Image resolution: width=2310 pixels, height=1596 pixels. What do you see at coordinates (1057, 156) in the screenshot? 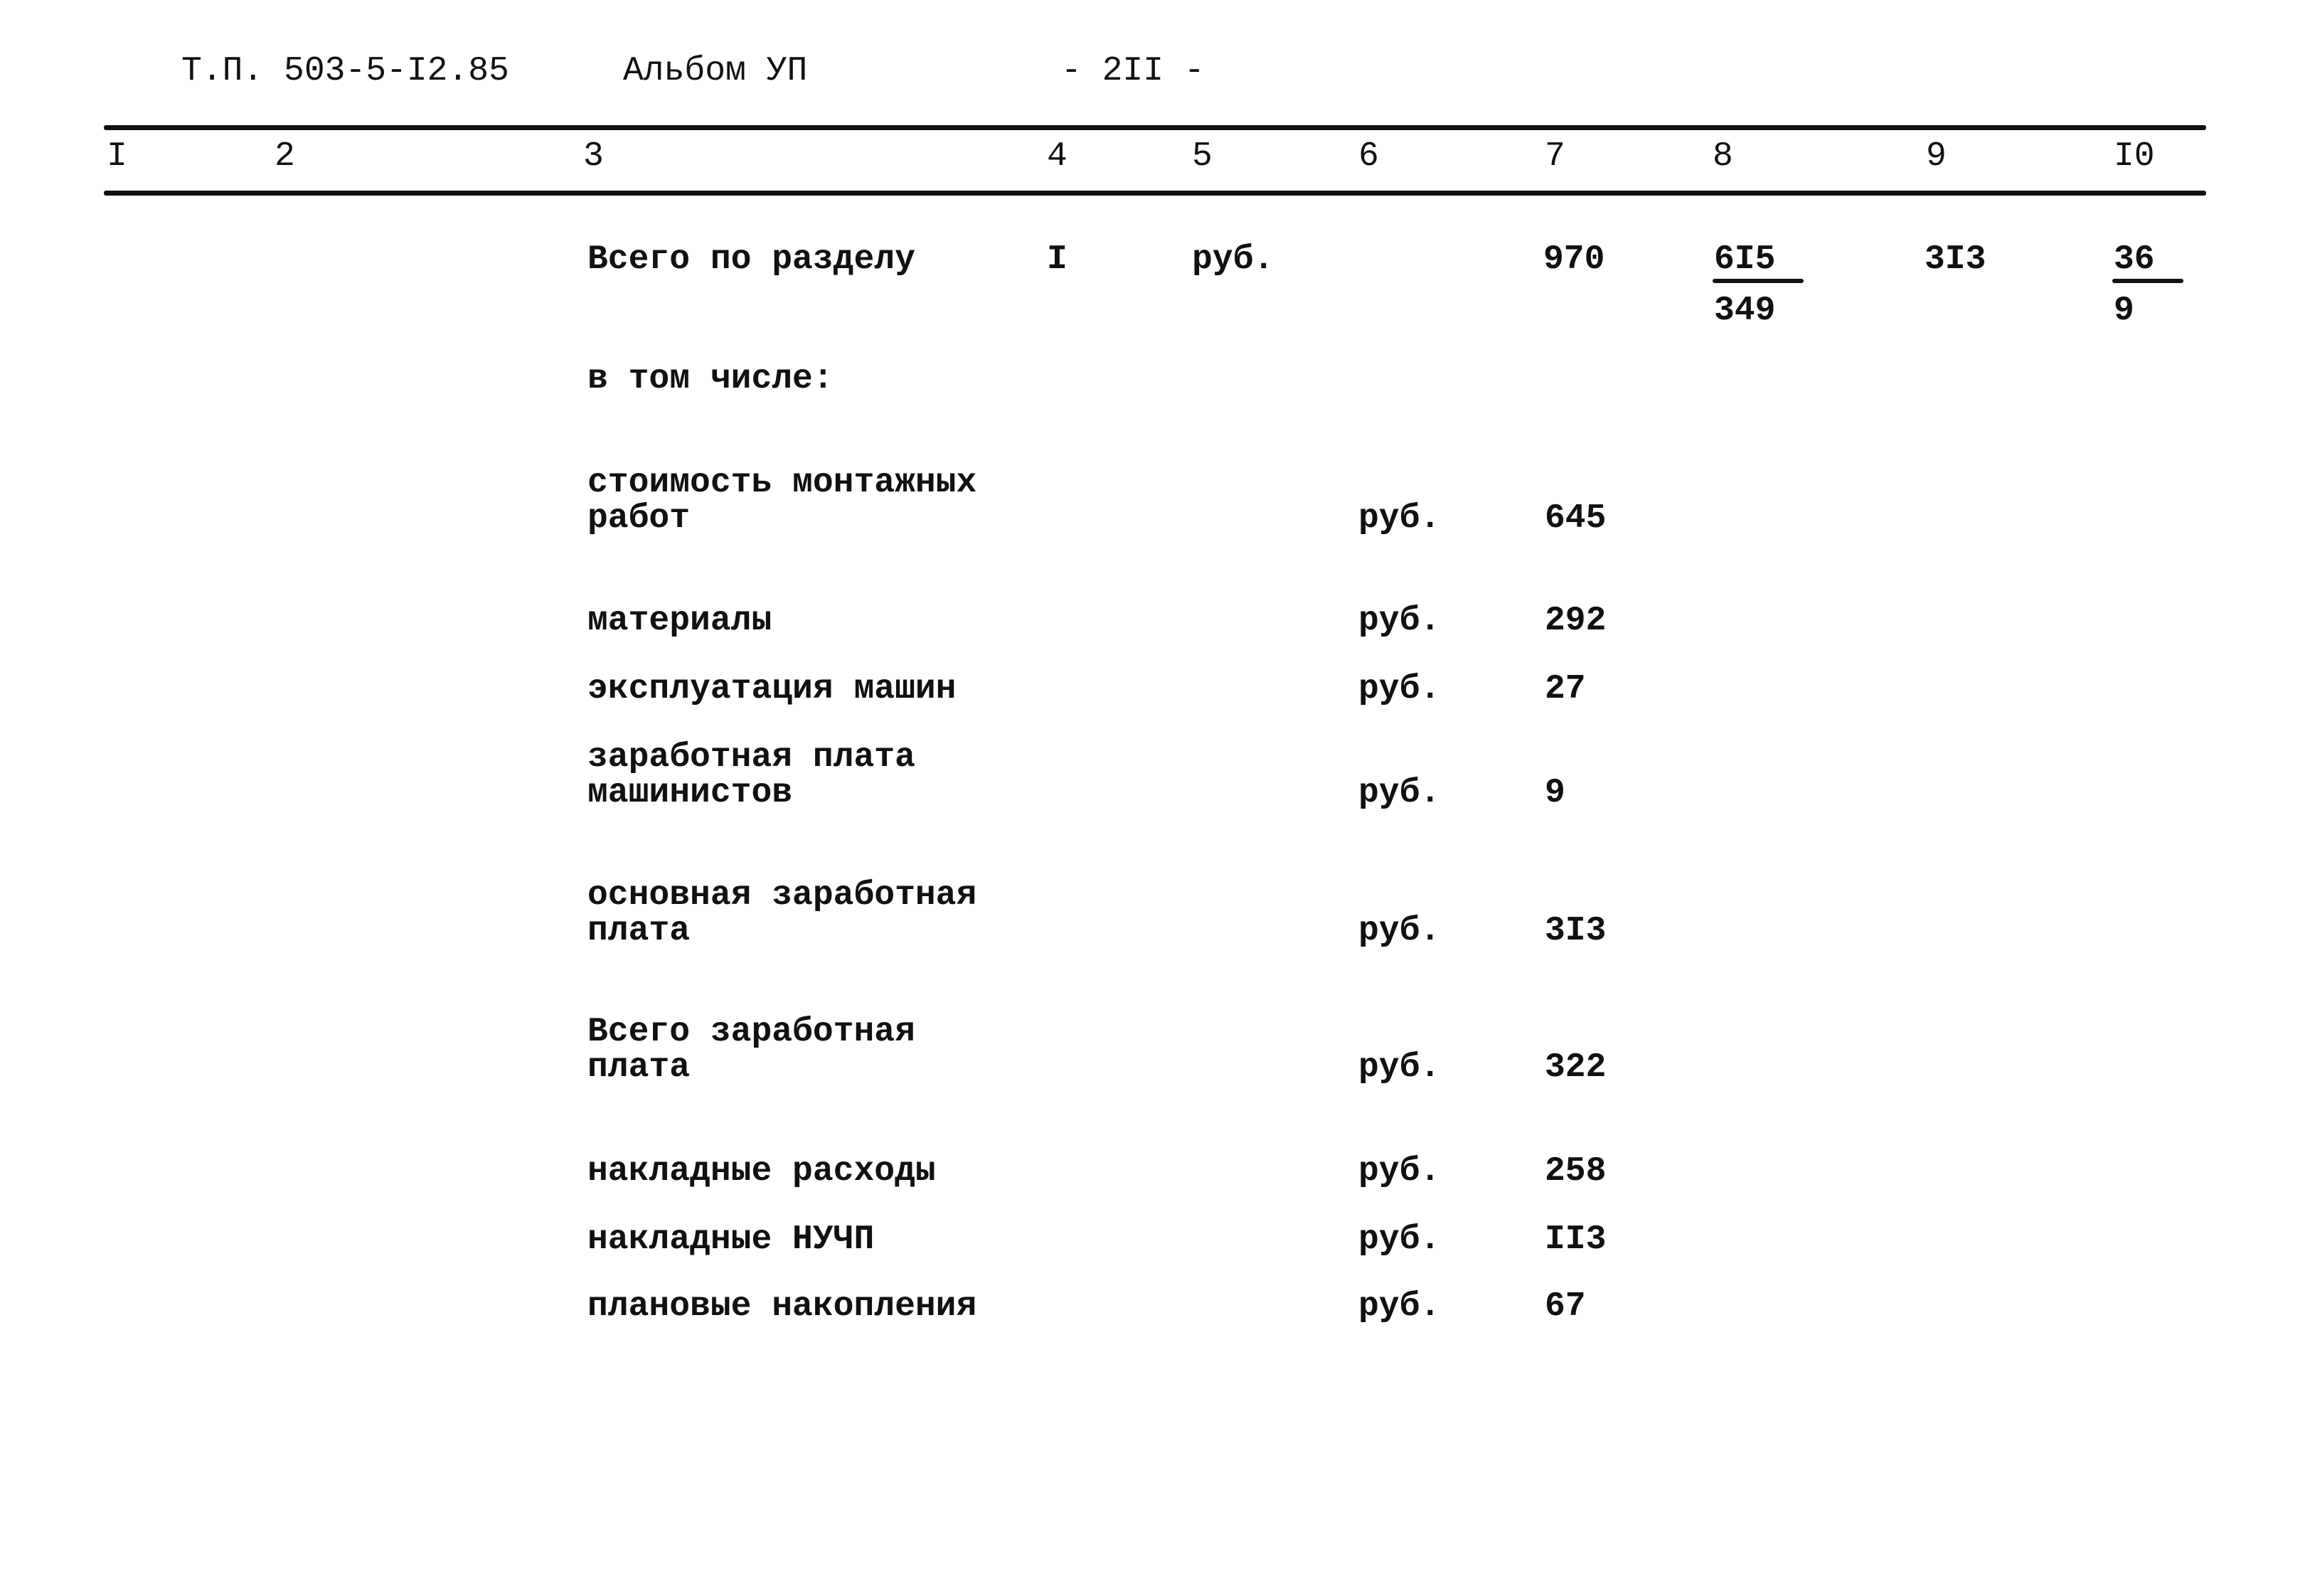
I see `column-number: 4` at bounding box center [1057, 156].